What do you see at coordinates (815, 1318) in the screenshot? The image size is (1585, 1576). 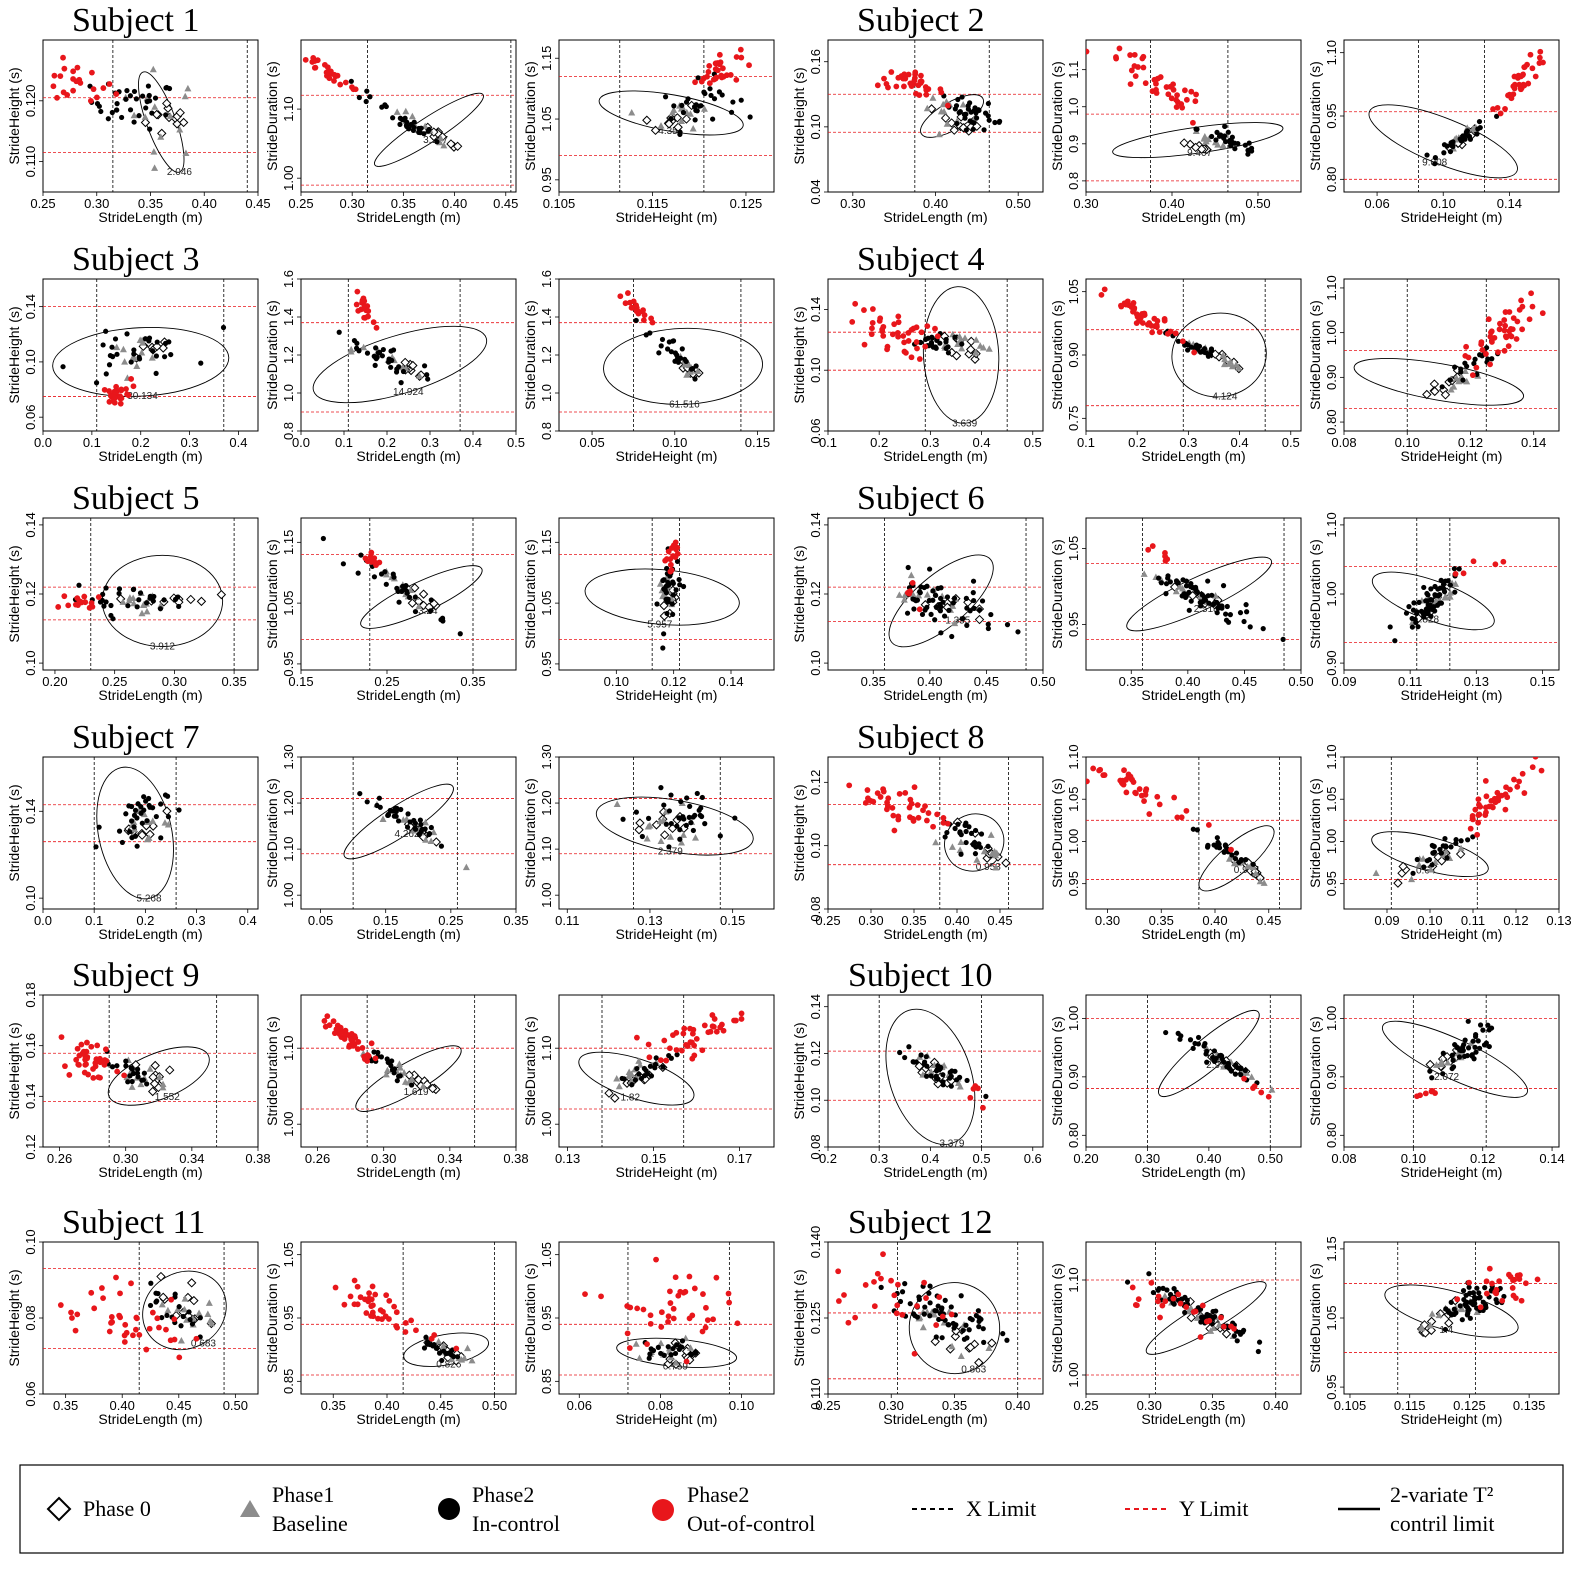 I see `y-tick-label: 0.125` at bounding box center [815, 1318].